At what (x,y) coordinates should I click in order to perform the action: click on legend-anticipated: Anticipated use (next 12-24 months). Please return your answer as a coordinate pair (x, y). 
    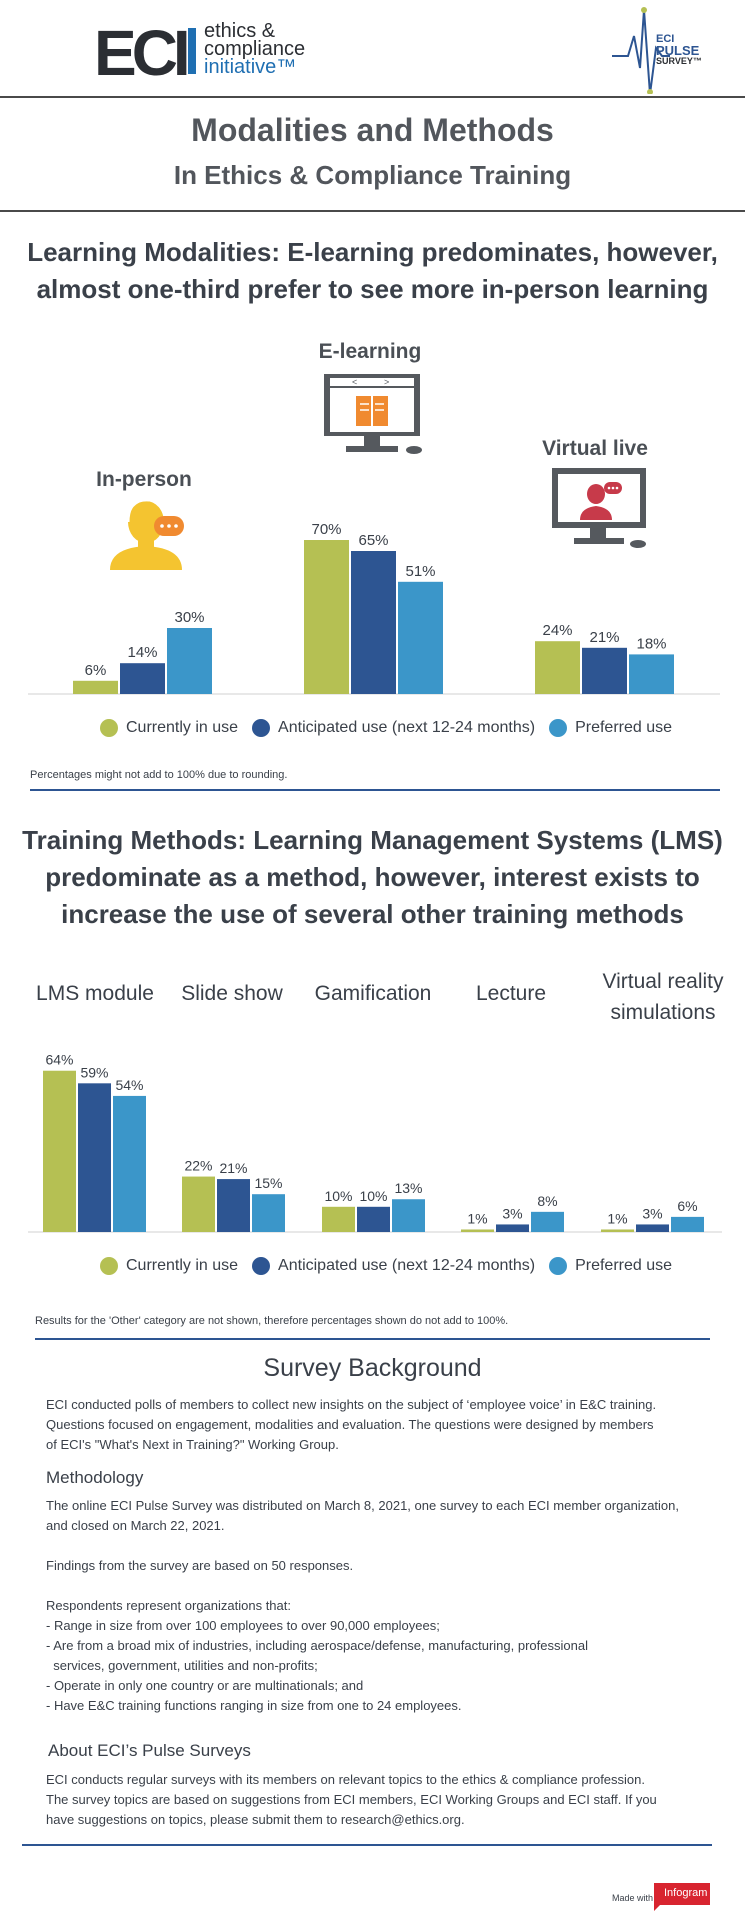
    Looking at the image, I should click on (393, 728).